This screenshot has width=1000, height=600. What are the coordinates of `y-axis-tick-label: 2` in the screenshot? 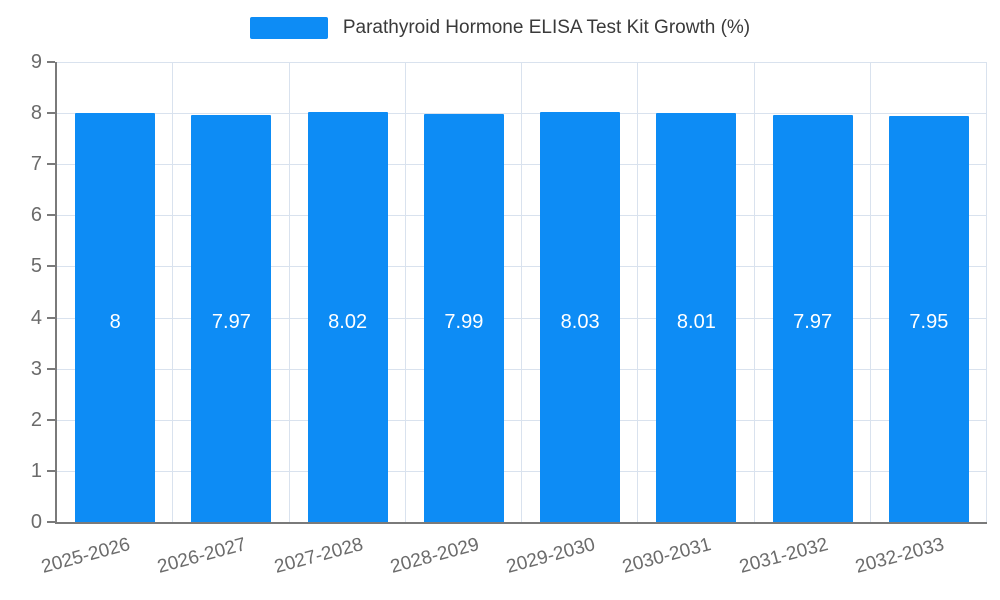 It's located at (36, 419).